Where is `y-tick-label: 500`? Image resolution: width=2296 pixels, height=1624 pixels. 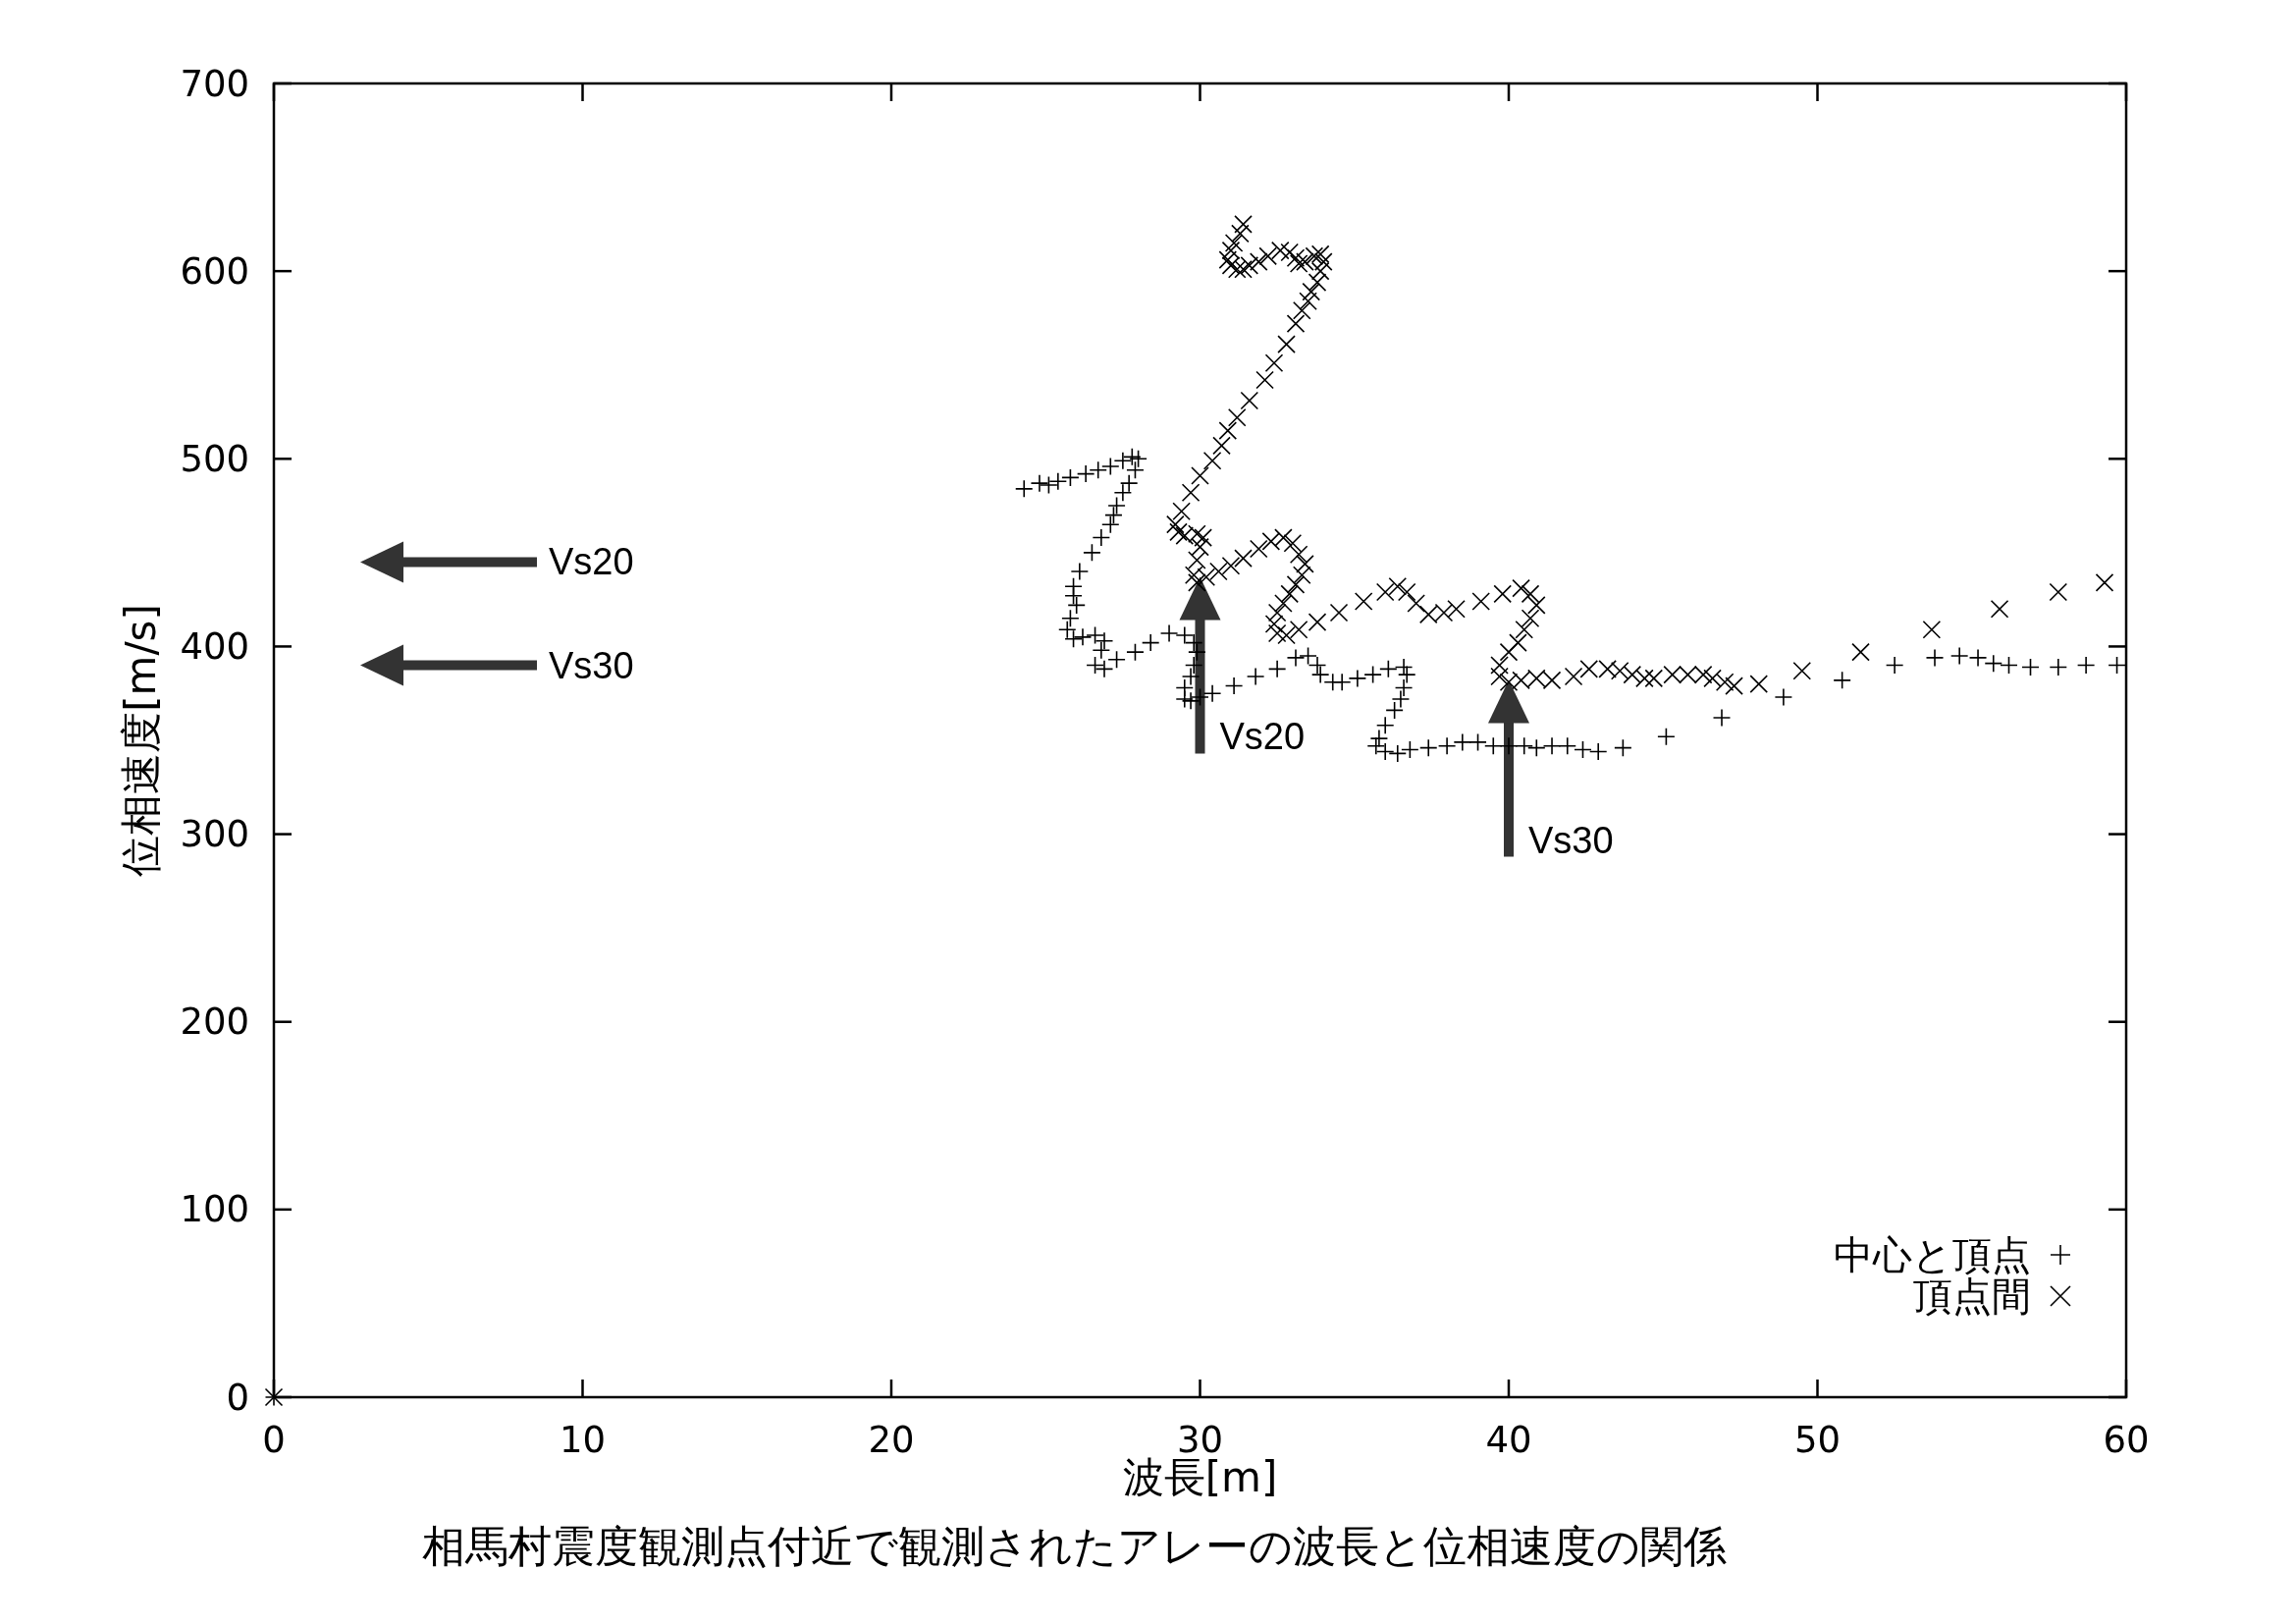
y-tick-label: 500 is located at coordinates (215, 458).